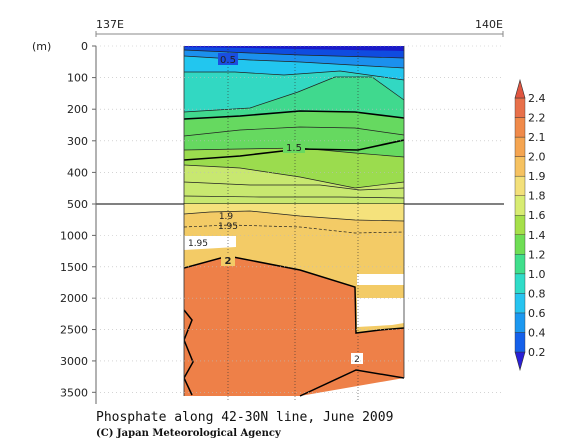 This screenshot has width=570, height=441. Describe the element at coordinates (537, 235) in the screenshot. I see `colorbar-label: 1.4` at that location.